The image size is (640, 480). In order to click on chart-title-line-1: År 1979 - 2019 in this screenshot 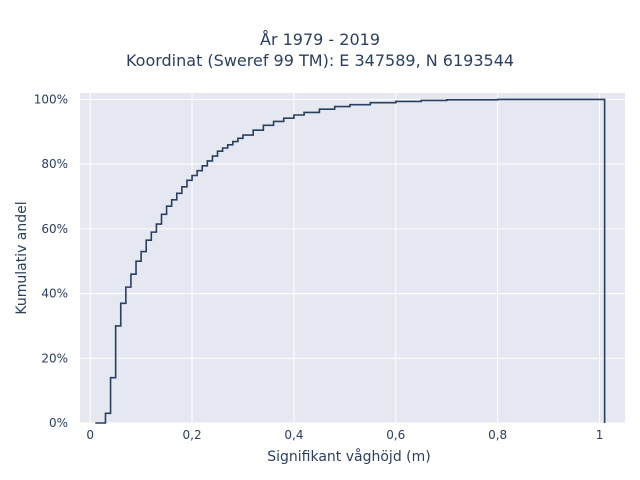, I will do `click(320, 39)`.